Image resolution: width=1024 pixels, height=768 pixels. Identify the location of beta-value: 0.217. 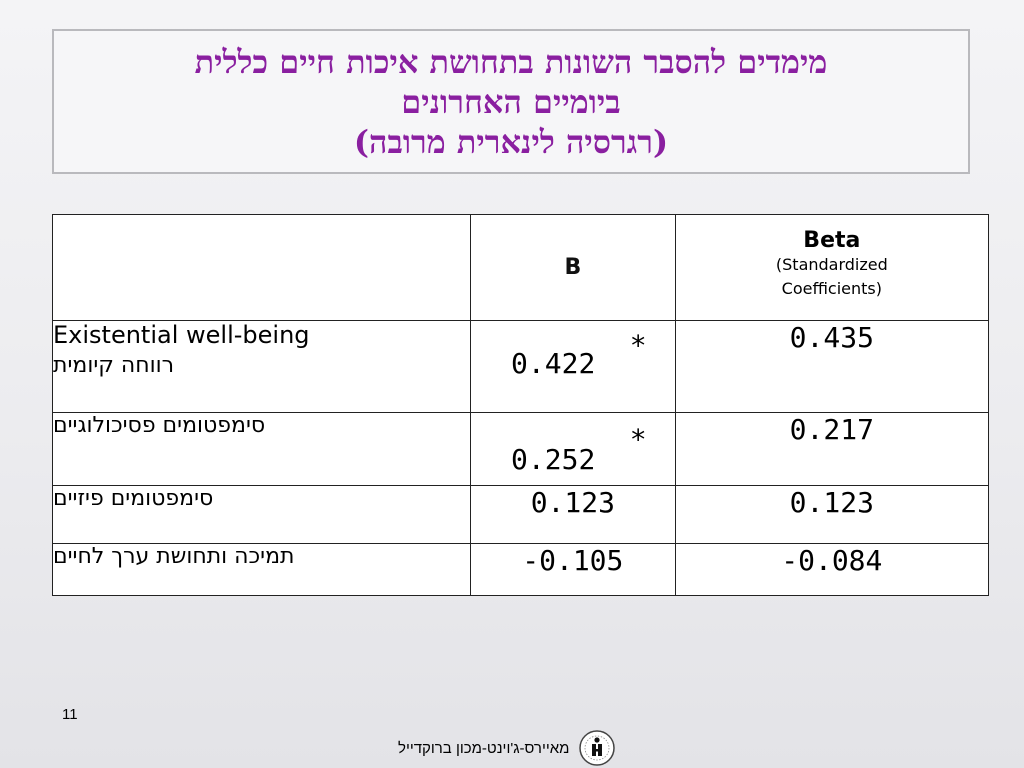
(831, 429).